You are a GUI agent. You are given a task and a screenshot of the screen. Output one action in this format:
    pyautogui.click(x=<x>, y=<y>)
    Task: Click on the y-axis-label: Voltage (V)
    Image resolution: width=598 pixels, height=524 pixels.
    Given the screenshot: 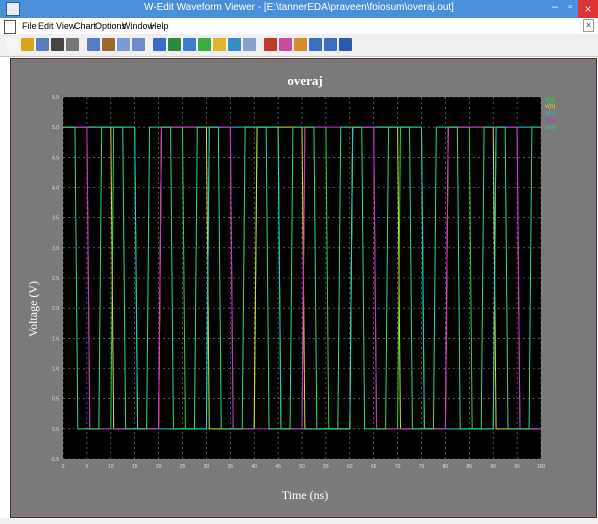 What is the action you would take?
    pyautogui.click(x=33, y=309)
    